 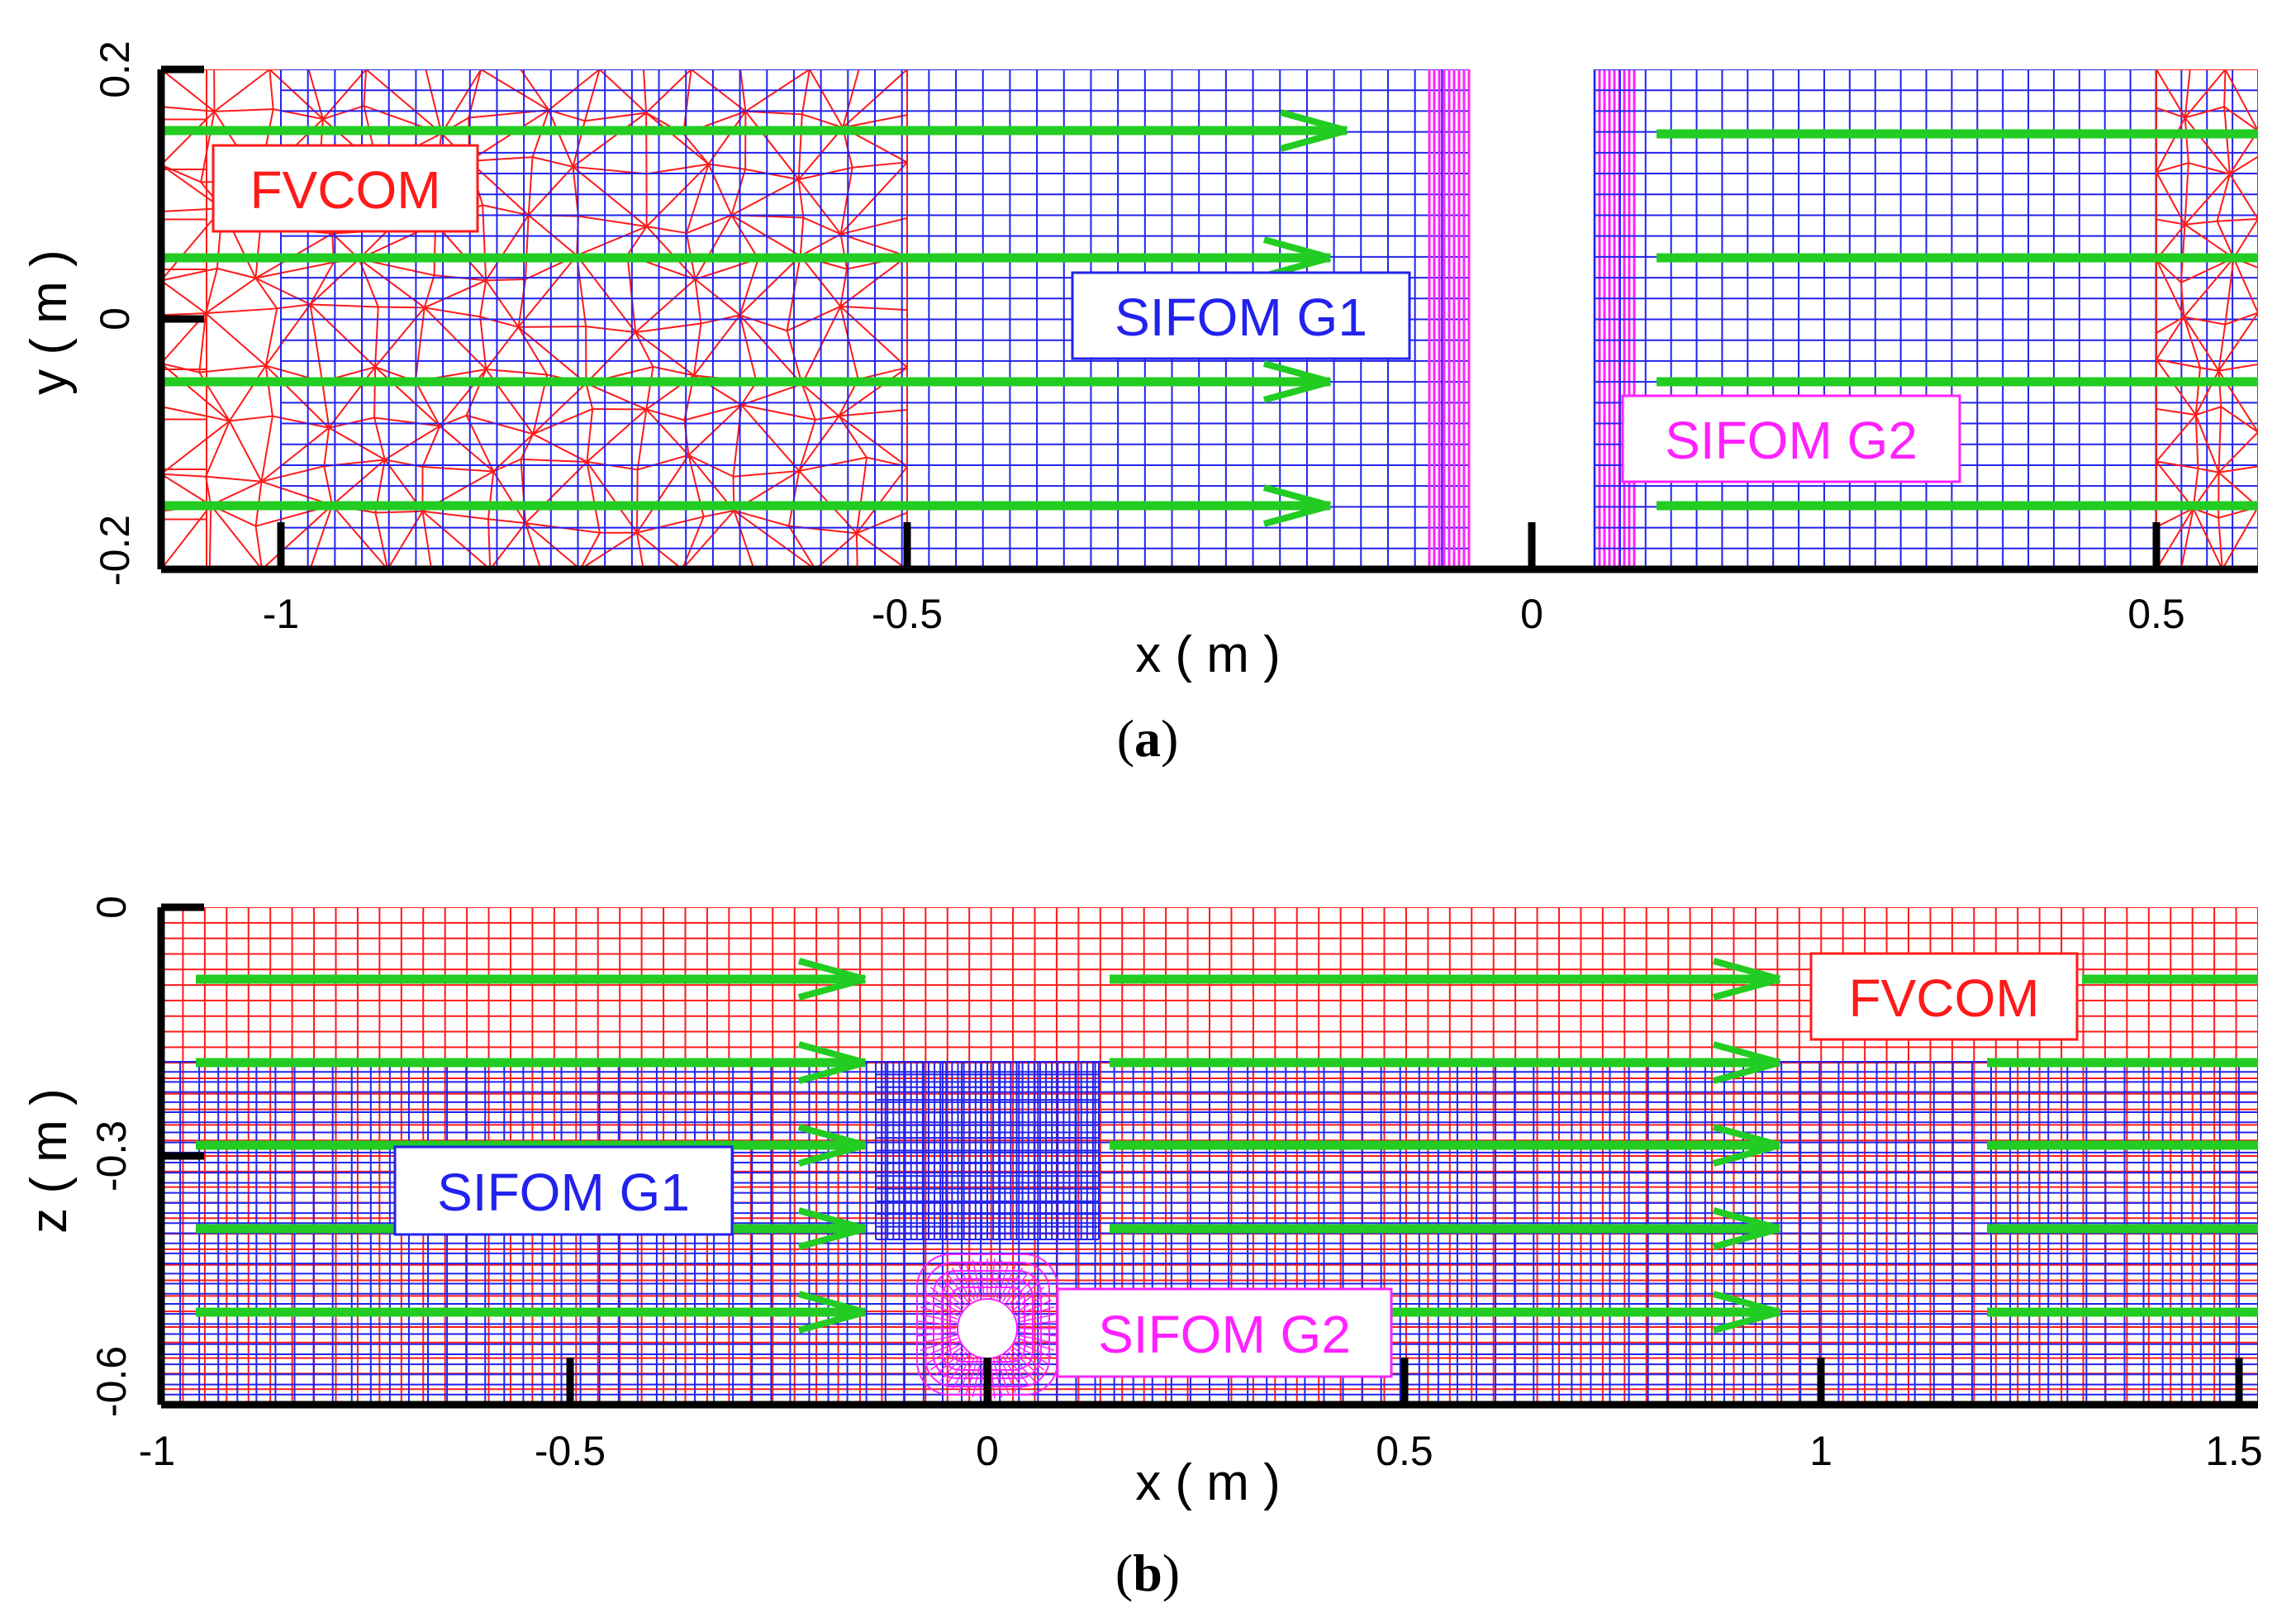 What do you see at coordinates (1449, 319) in the screenshot?
I see `panel-a-sifom-g2-band-left` at bounding box center [1449, 319].